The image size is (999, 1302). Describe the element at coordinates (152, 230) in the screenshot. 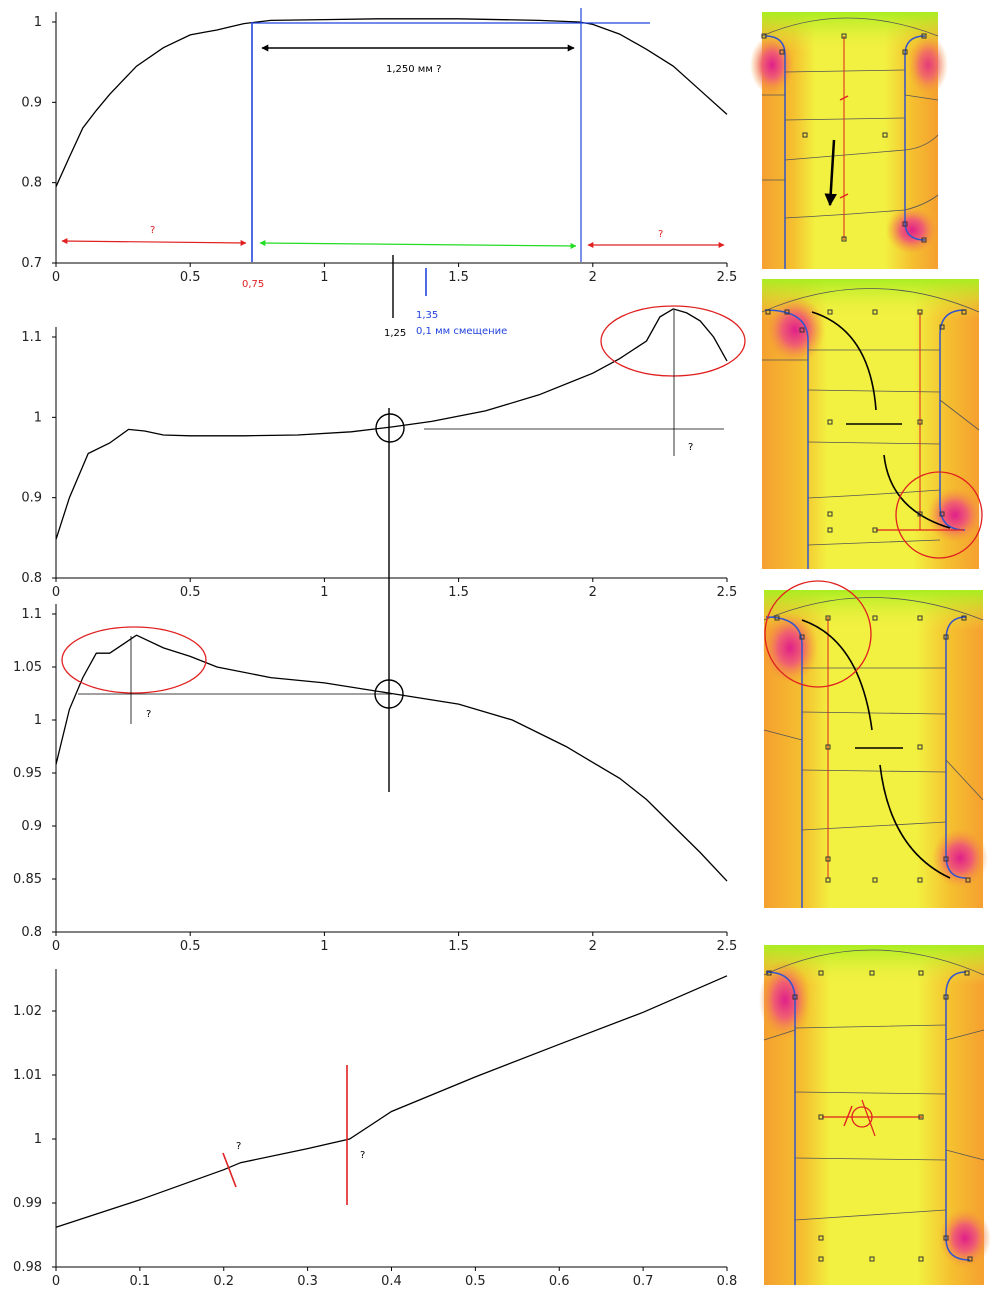

I see `left-zone-label: ?` at that location.